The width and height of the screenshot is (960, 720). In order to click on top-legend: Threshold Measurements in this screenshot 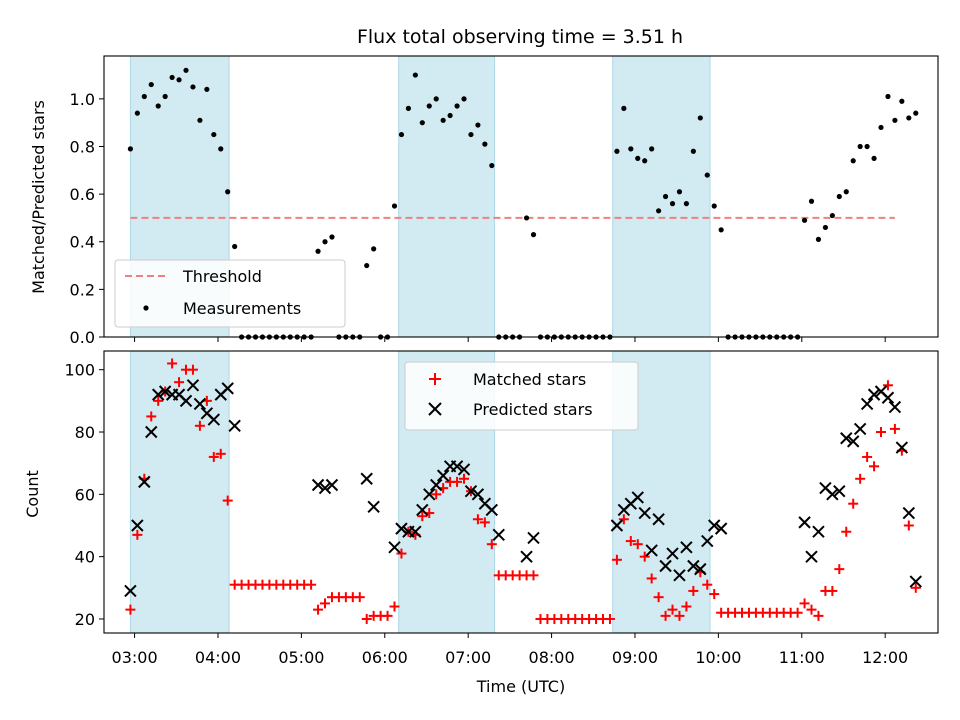, I will do `click(230, 293)`.